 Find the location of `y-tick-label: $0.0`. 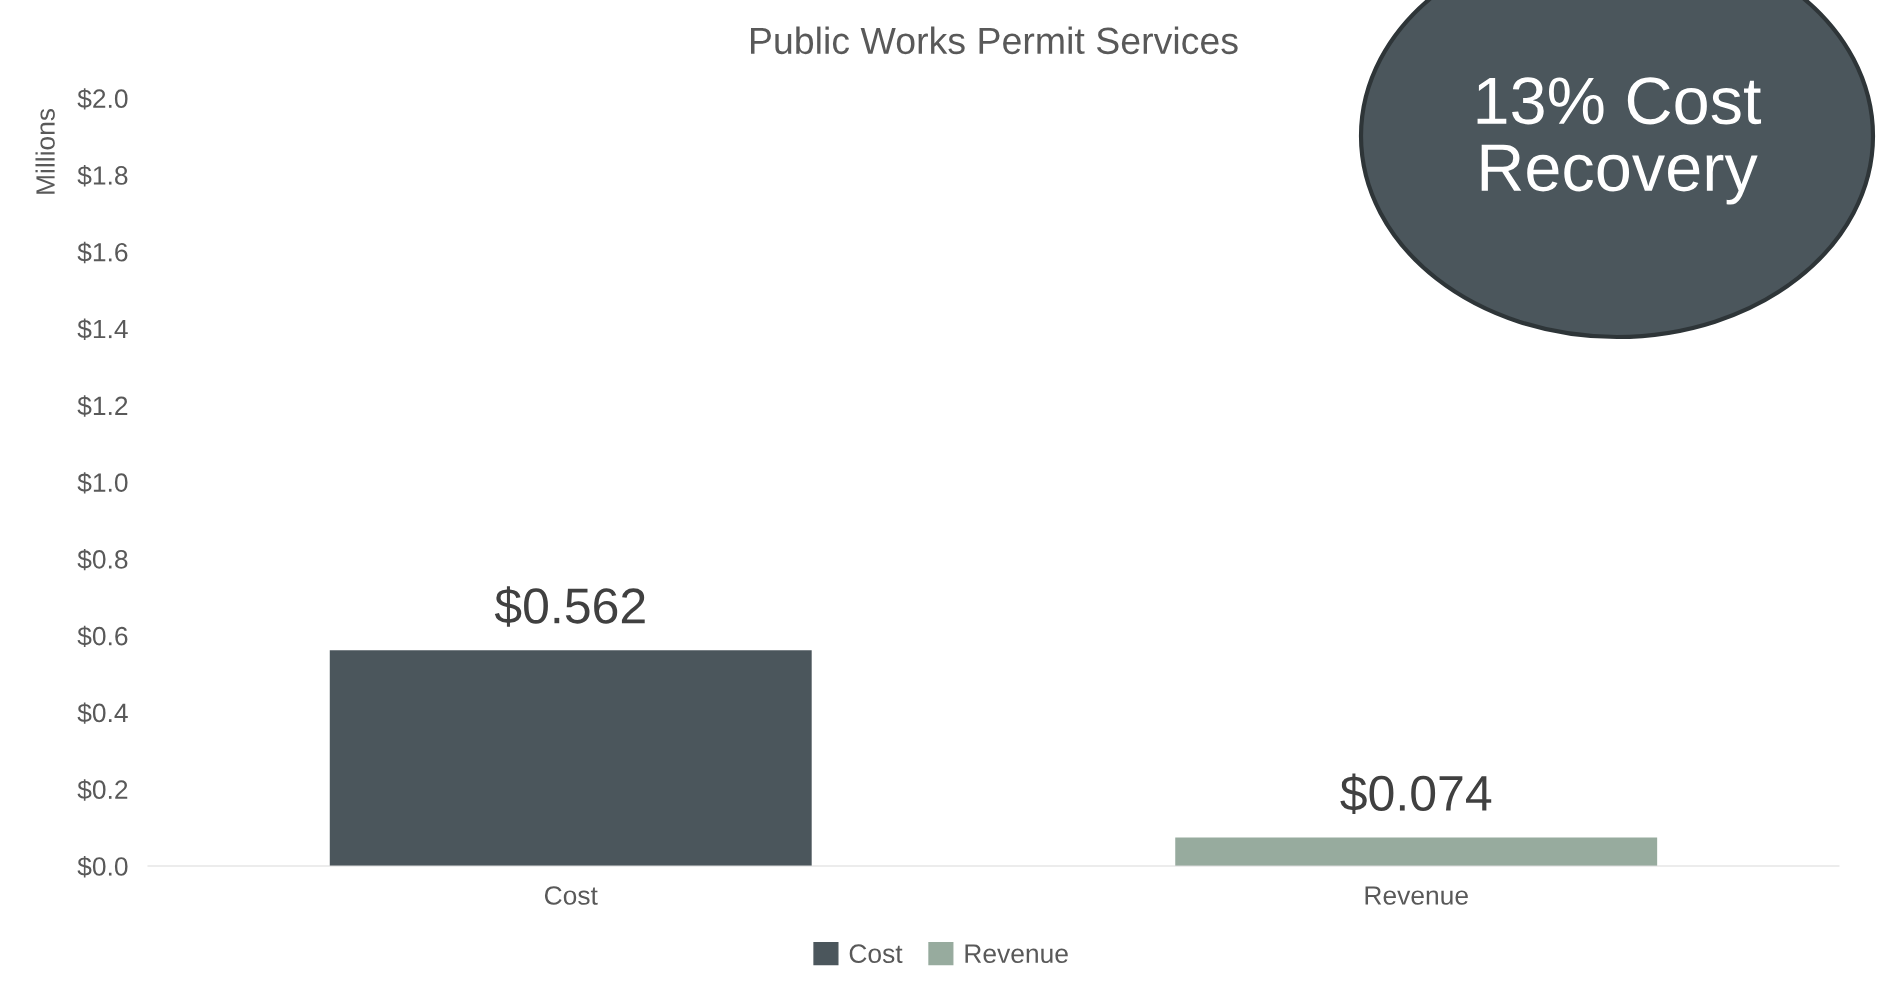

y-tick-label: $0.0 is located at coordinates (102, 867).